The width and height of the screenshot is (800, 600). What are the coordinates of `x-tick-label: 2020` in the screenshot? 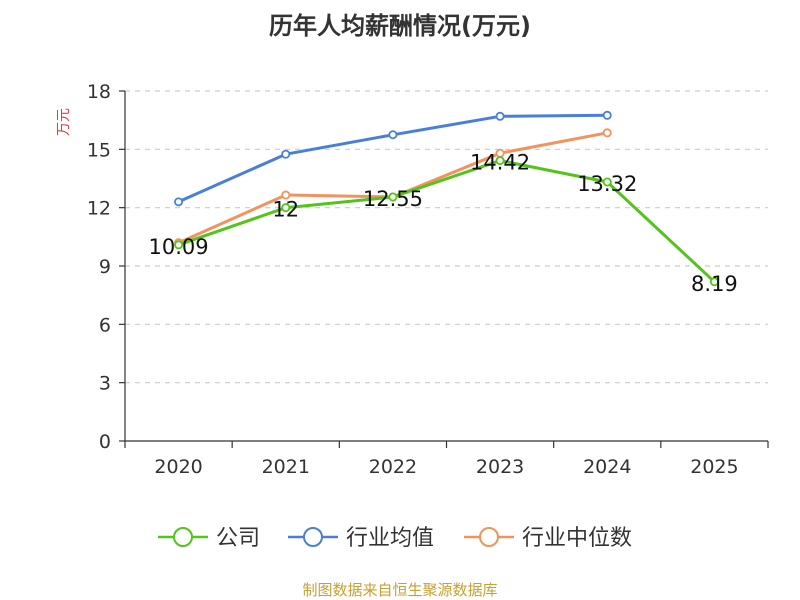 It's located at (178, 467).